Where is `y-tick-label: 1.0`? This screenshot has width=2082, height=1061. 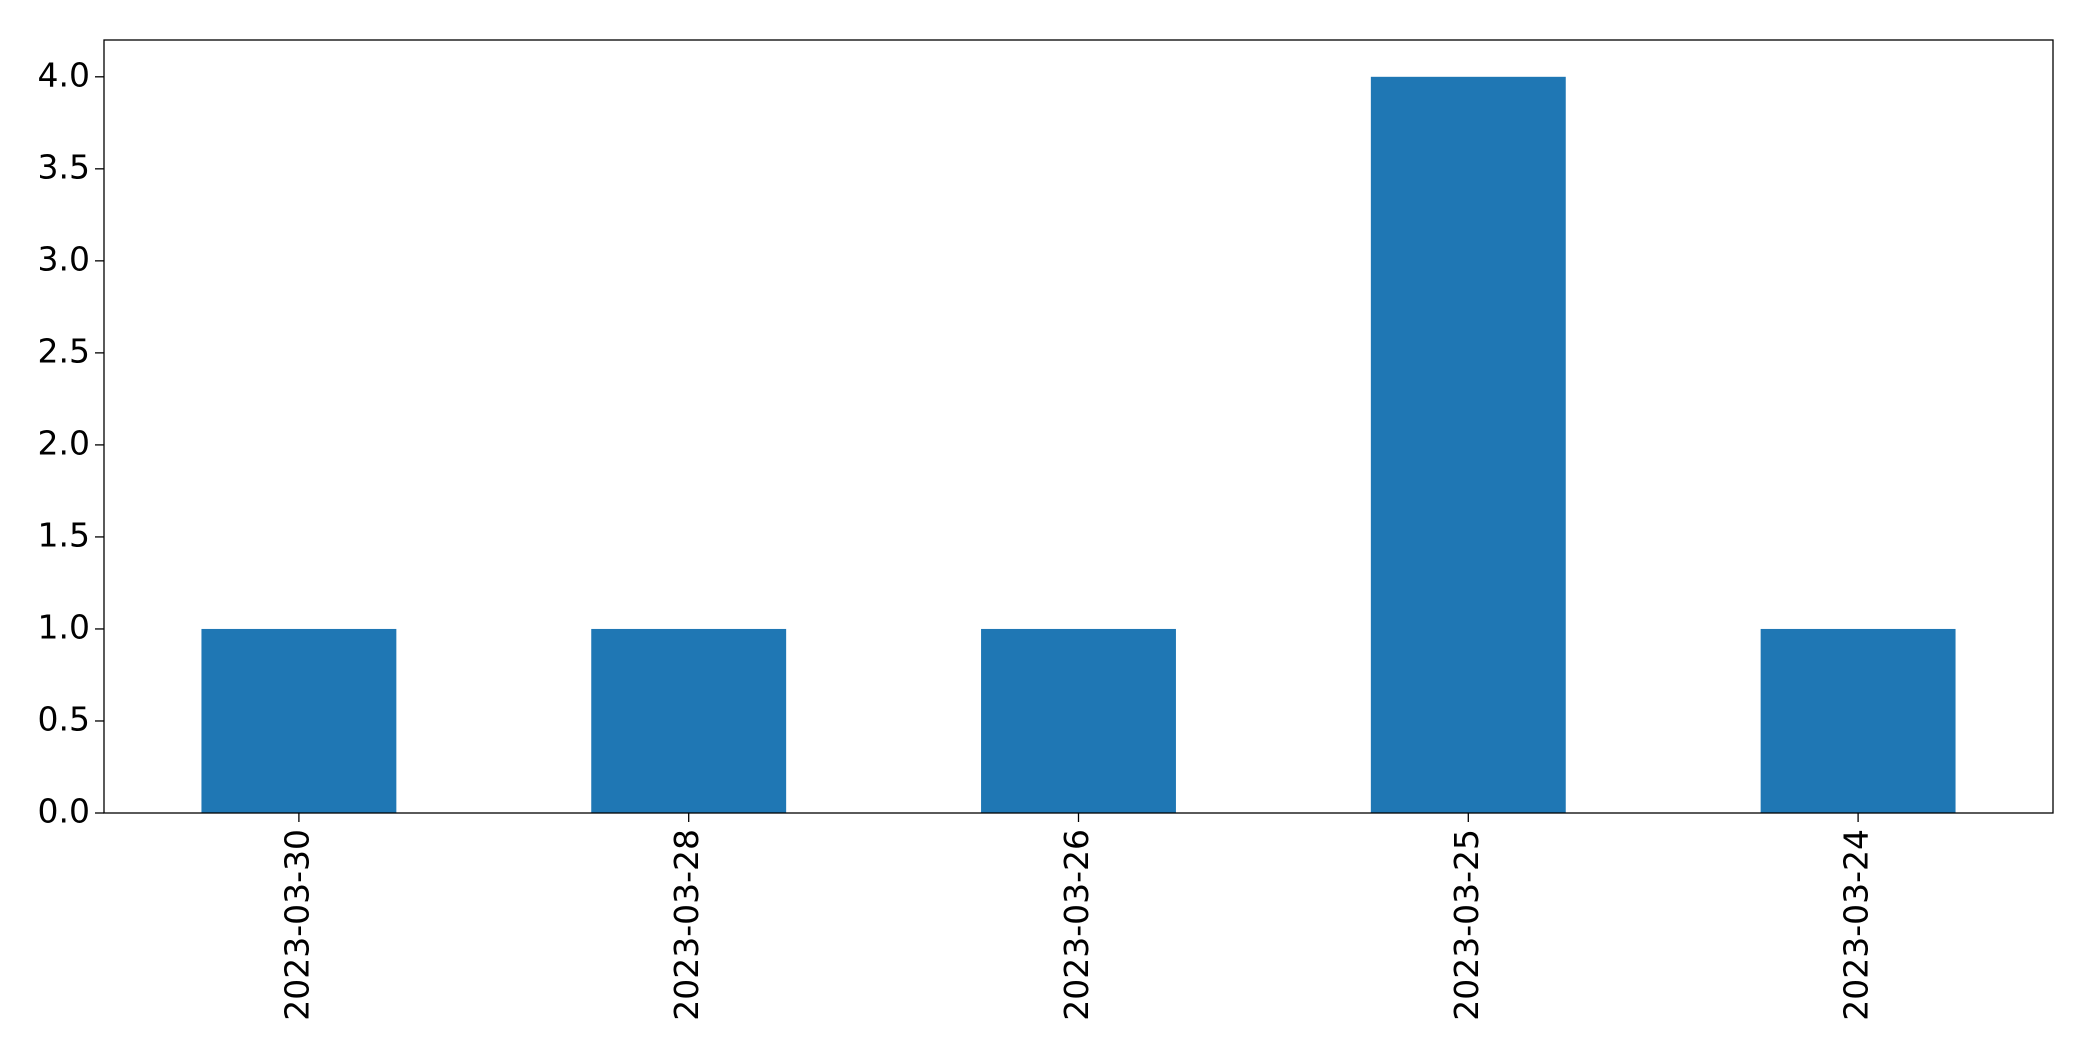
y-tick-label: 1.0 is located at coordinates (64, 626).